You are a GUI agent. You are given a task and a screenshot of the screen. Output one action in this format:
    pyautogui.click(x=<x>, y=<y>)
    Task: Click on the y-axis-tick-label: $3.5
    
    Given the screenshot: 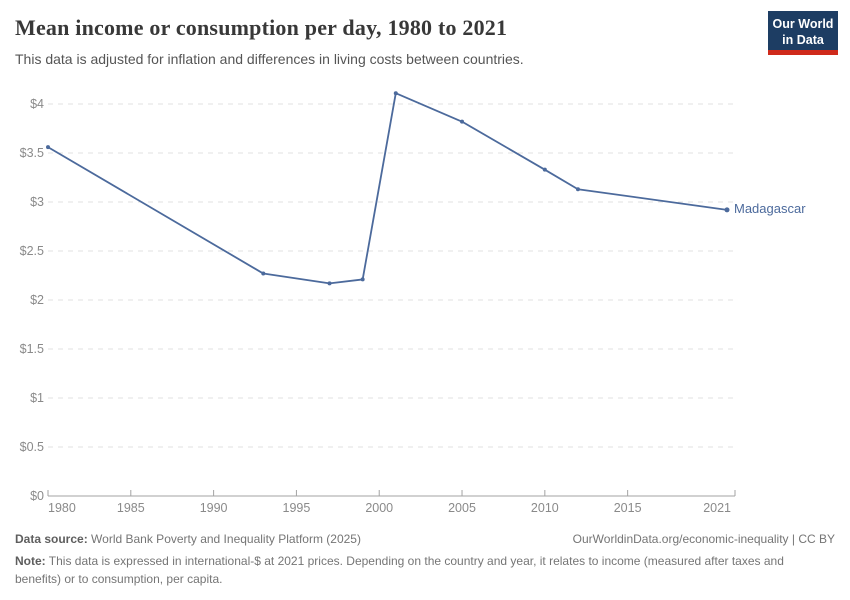 What is the action you would take?
    pyautogui.click(x=32, y=153)
    